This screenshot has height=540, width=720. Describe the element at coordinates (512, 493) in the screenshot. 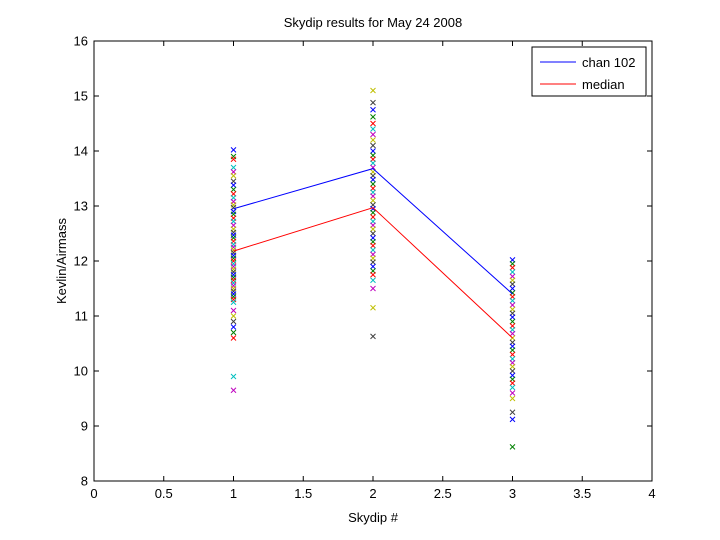

I see `x-tick-label: 3` at that location.